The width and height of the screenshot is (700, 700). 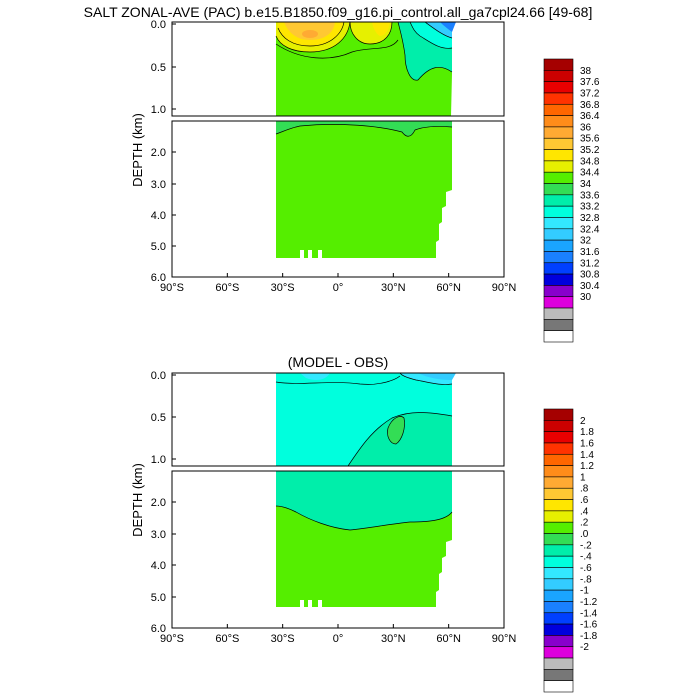 What do you see at coordinates (504, 639) in the screenshot?
I see `bottom-xtick-6: 90°N` at bounding box center [504, 639].